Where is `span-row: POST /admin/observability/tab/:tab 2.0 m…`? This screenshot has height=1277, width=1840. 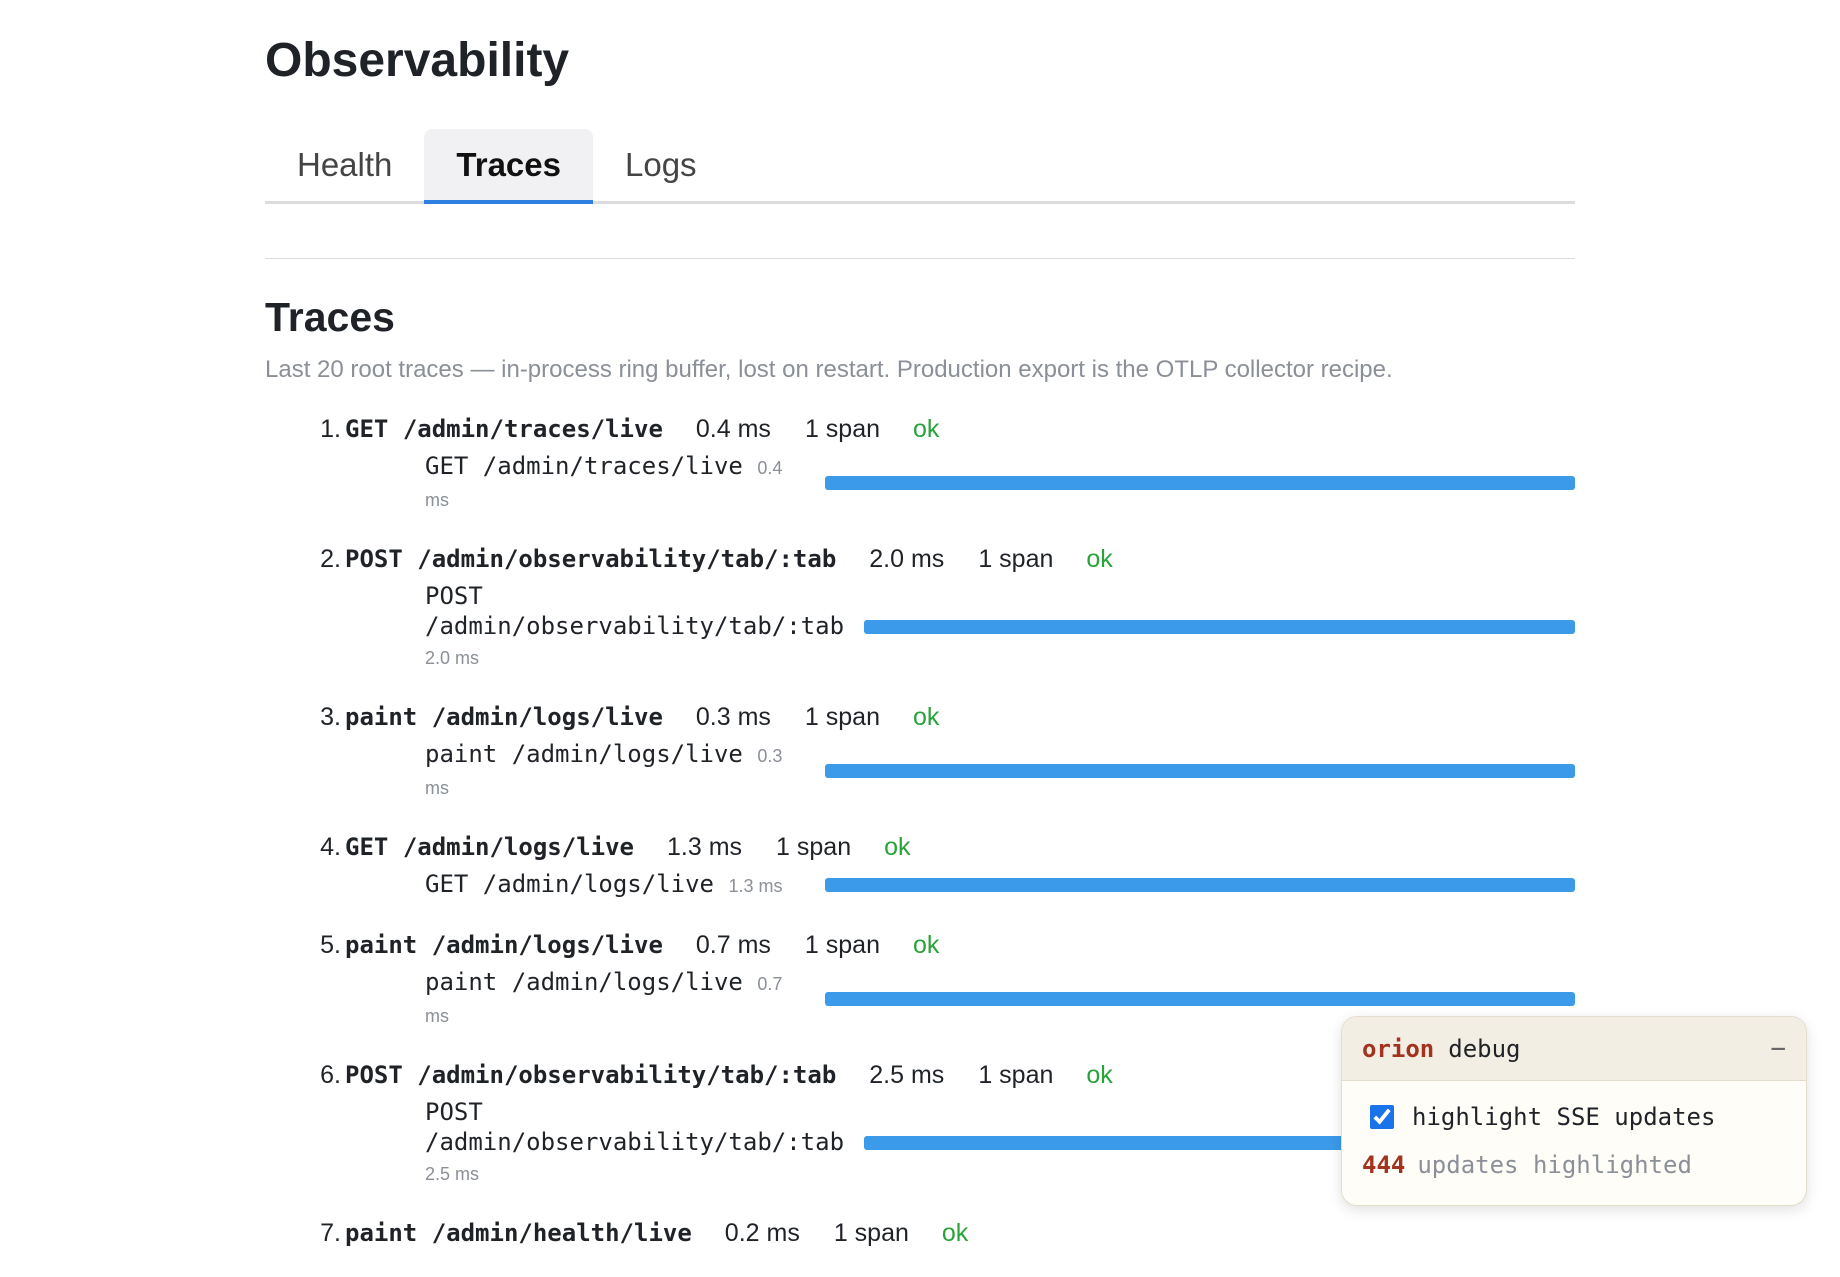
span-row: POST /admin/observability/tab/:tab 2.0 m… is located at coordinates (1000, 627).